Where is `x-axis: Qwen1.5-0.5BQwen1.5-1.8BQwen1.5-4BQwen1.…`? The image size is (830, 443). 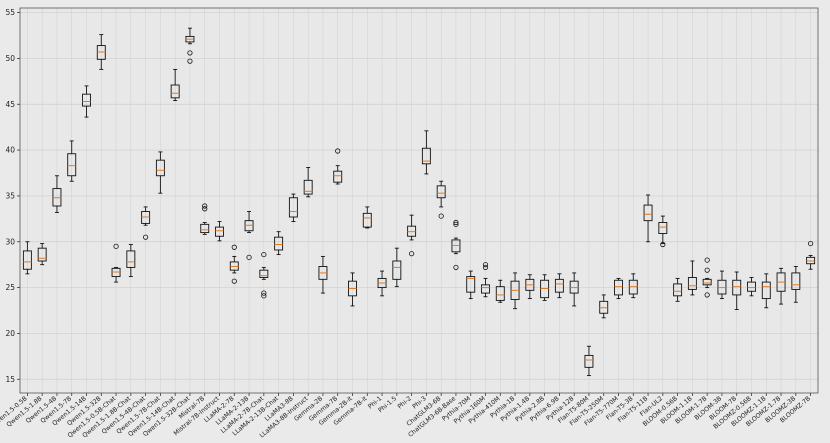 x-axis: Qwen1.5-0.5BQwen1.5-1.8BQwen1.5-4BQwen1.… is located at coordinates (406, 416).